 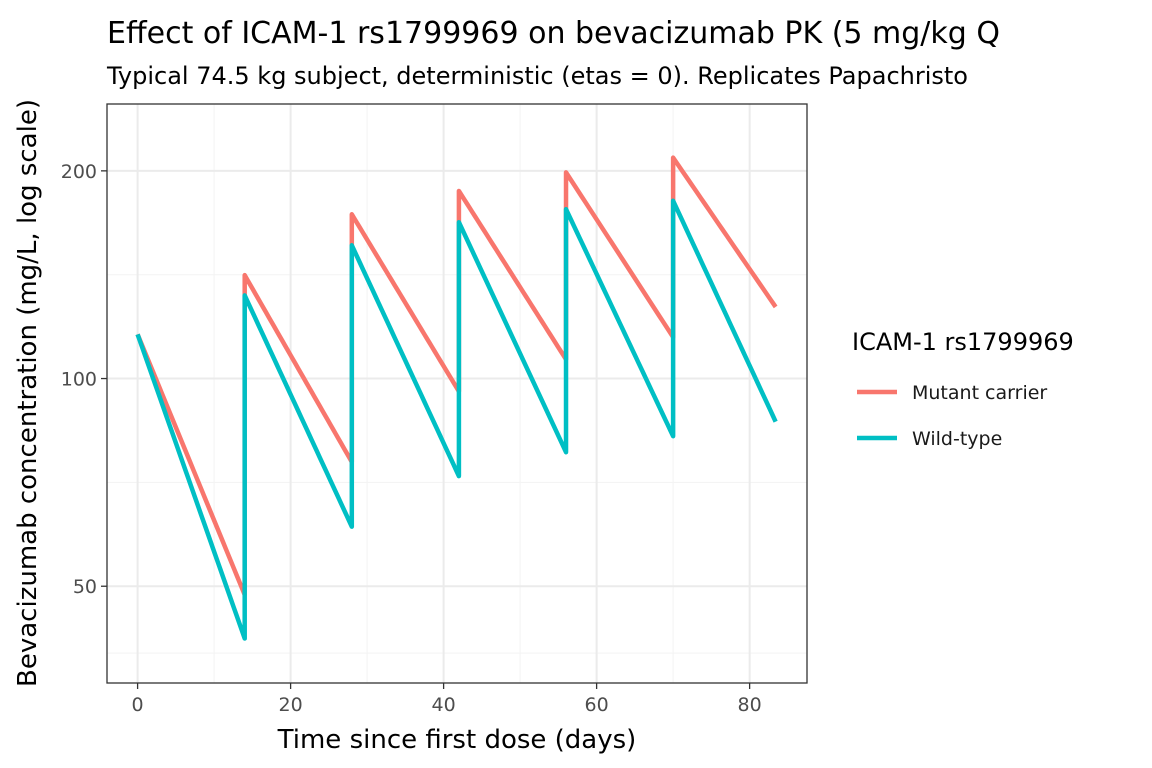 What do you see at coordinates (963, 342) in the screenshot?
I see `legend-title: ICAM-1 rs1799969` at bounding box center [963, 342].